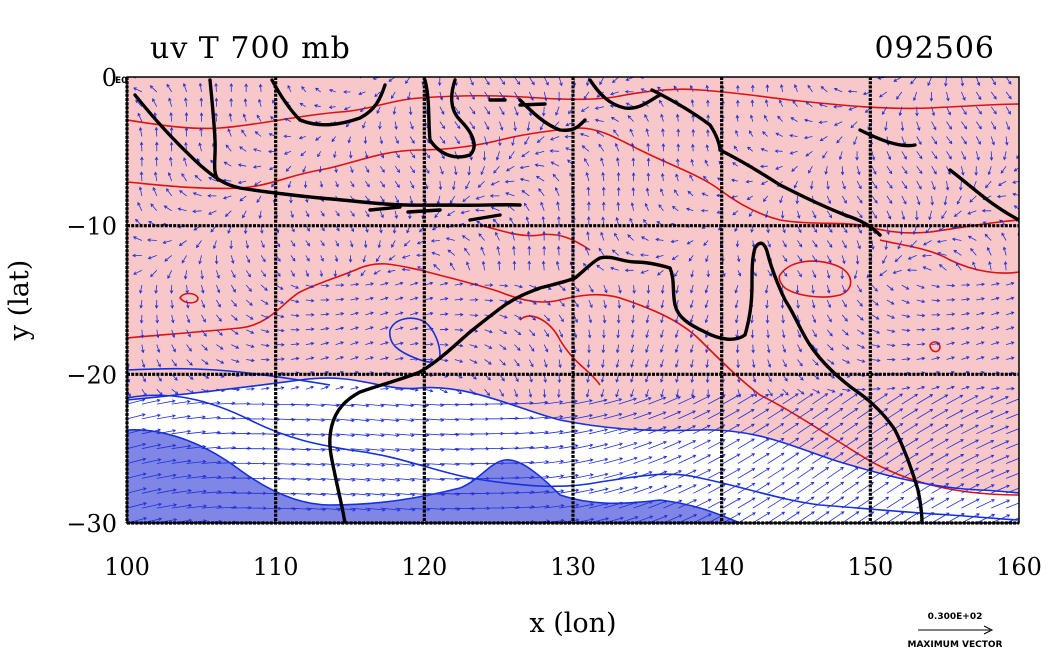 This screenshot has width=1058, height=653. What do you see at coordinates (433, 476) in the screenshot?
I see `cold-region` at bounding box center [433, 476].